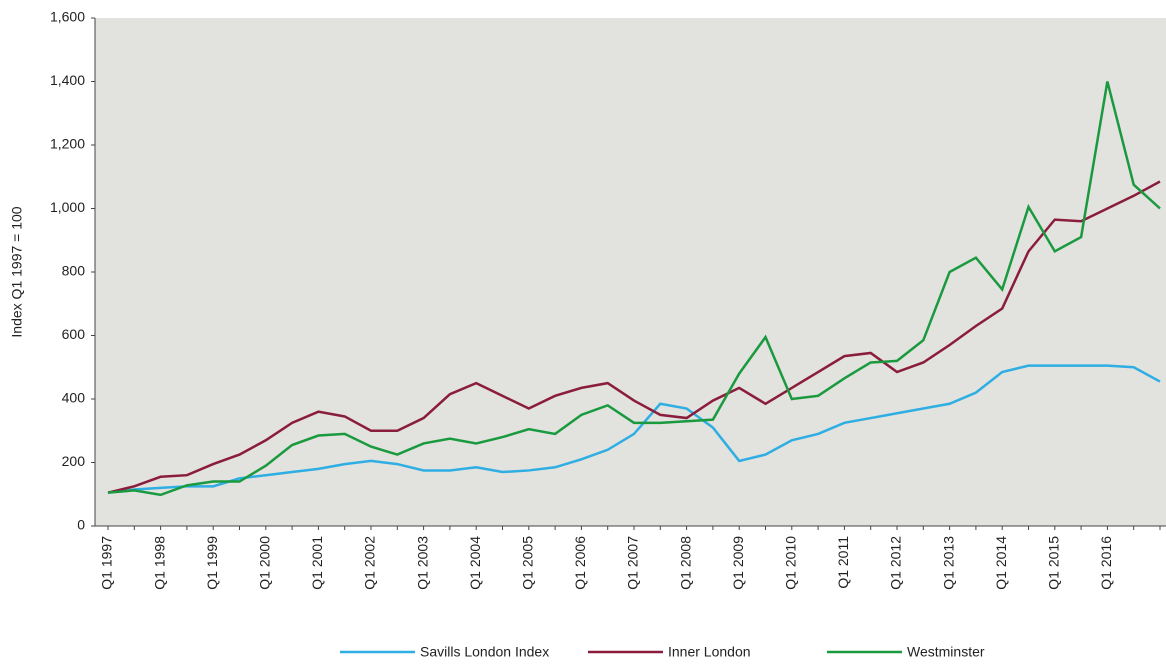 The image size is (1166, 669). What do you see at coordinates (580, 563) in the screenshot?
I see `x-tick-label: Q1 2006` at bounding box center [580, 563].